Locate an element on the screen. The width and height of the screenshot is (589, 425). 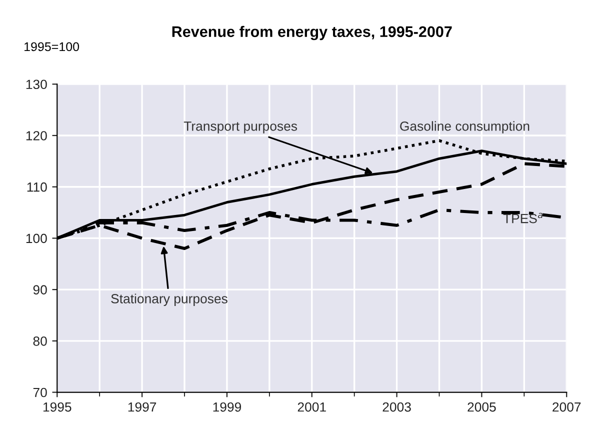
series-label: Gasoline consumption is located at coordinates (465, 127).